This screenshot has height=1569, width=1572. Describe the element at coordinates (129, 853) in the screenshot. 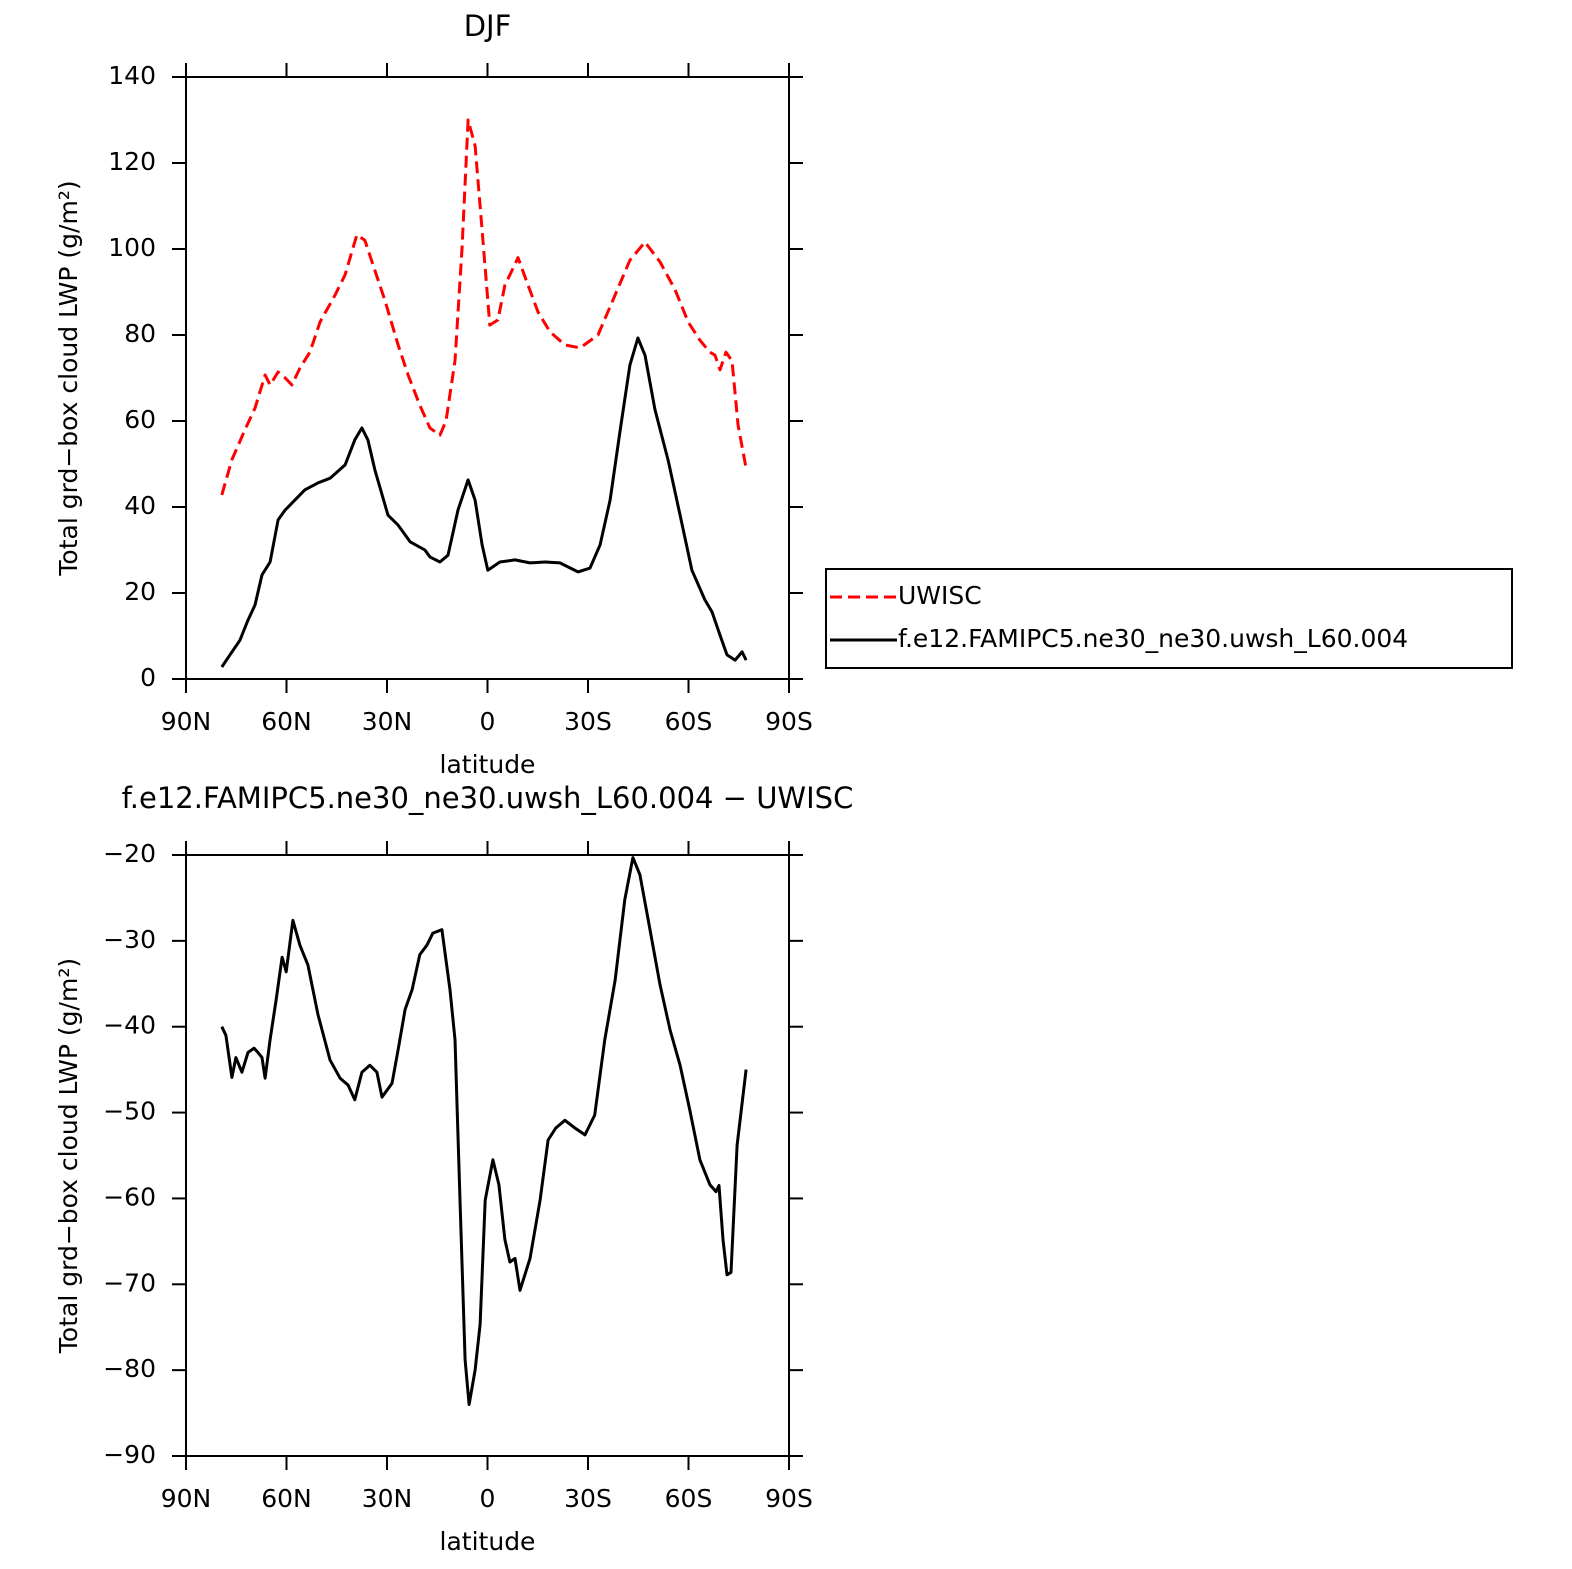

I see `y-tick-label: −20` at that location.